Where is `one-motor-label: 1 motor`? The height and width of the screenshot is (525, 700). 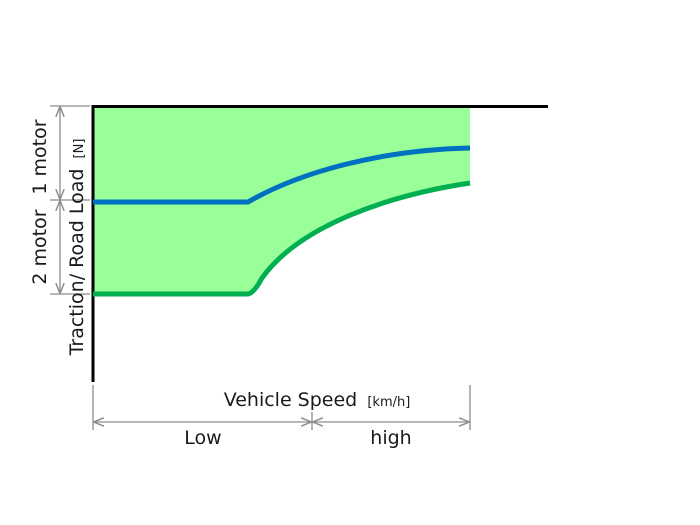 one-motor-label: 1 motor is located at coordinates (40, 156).